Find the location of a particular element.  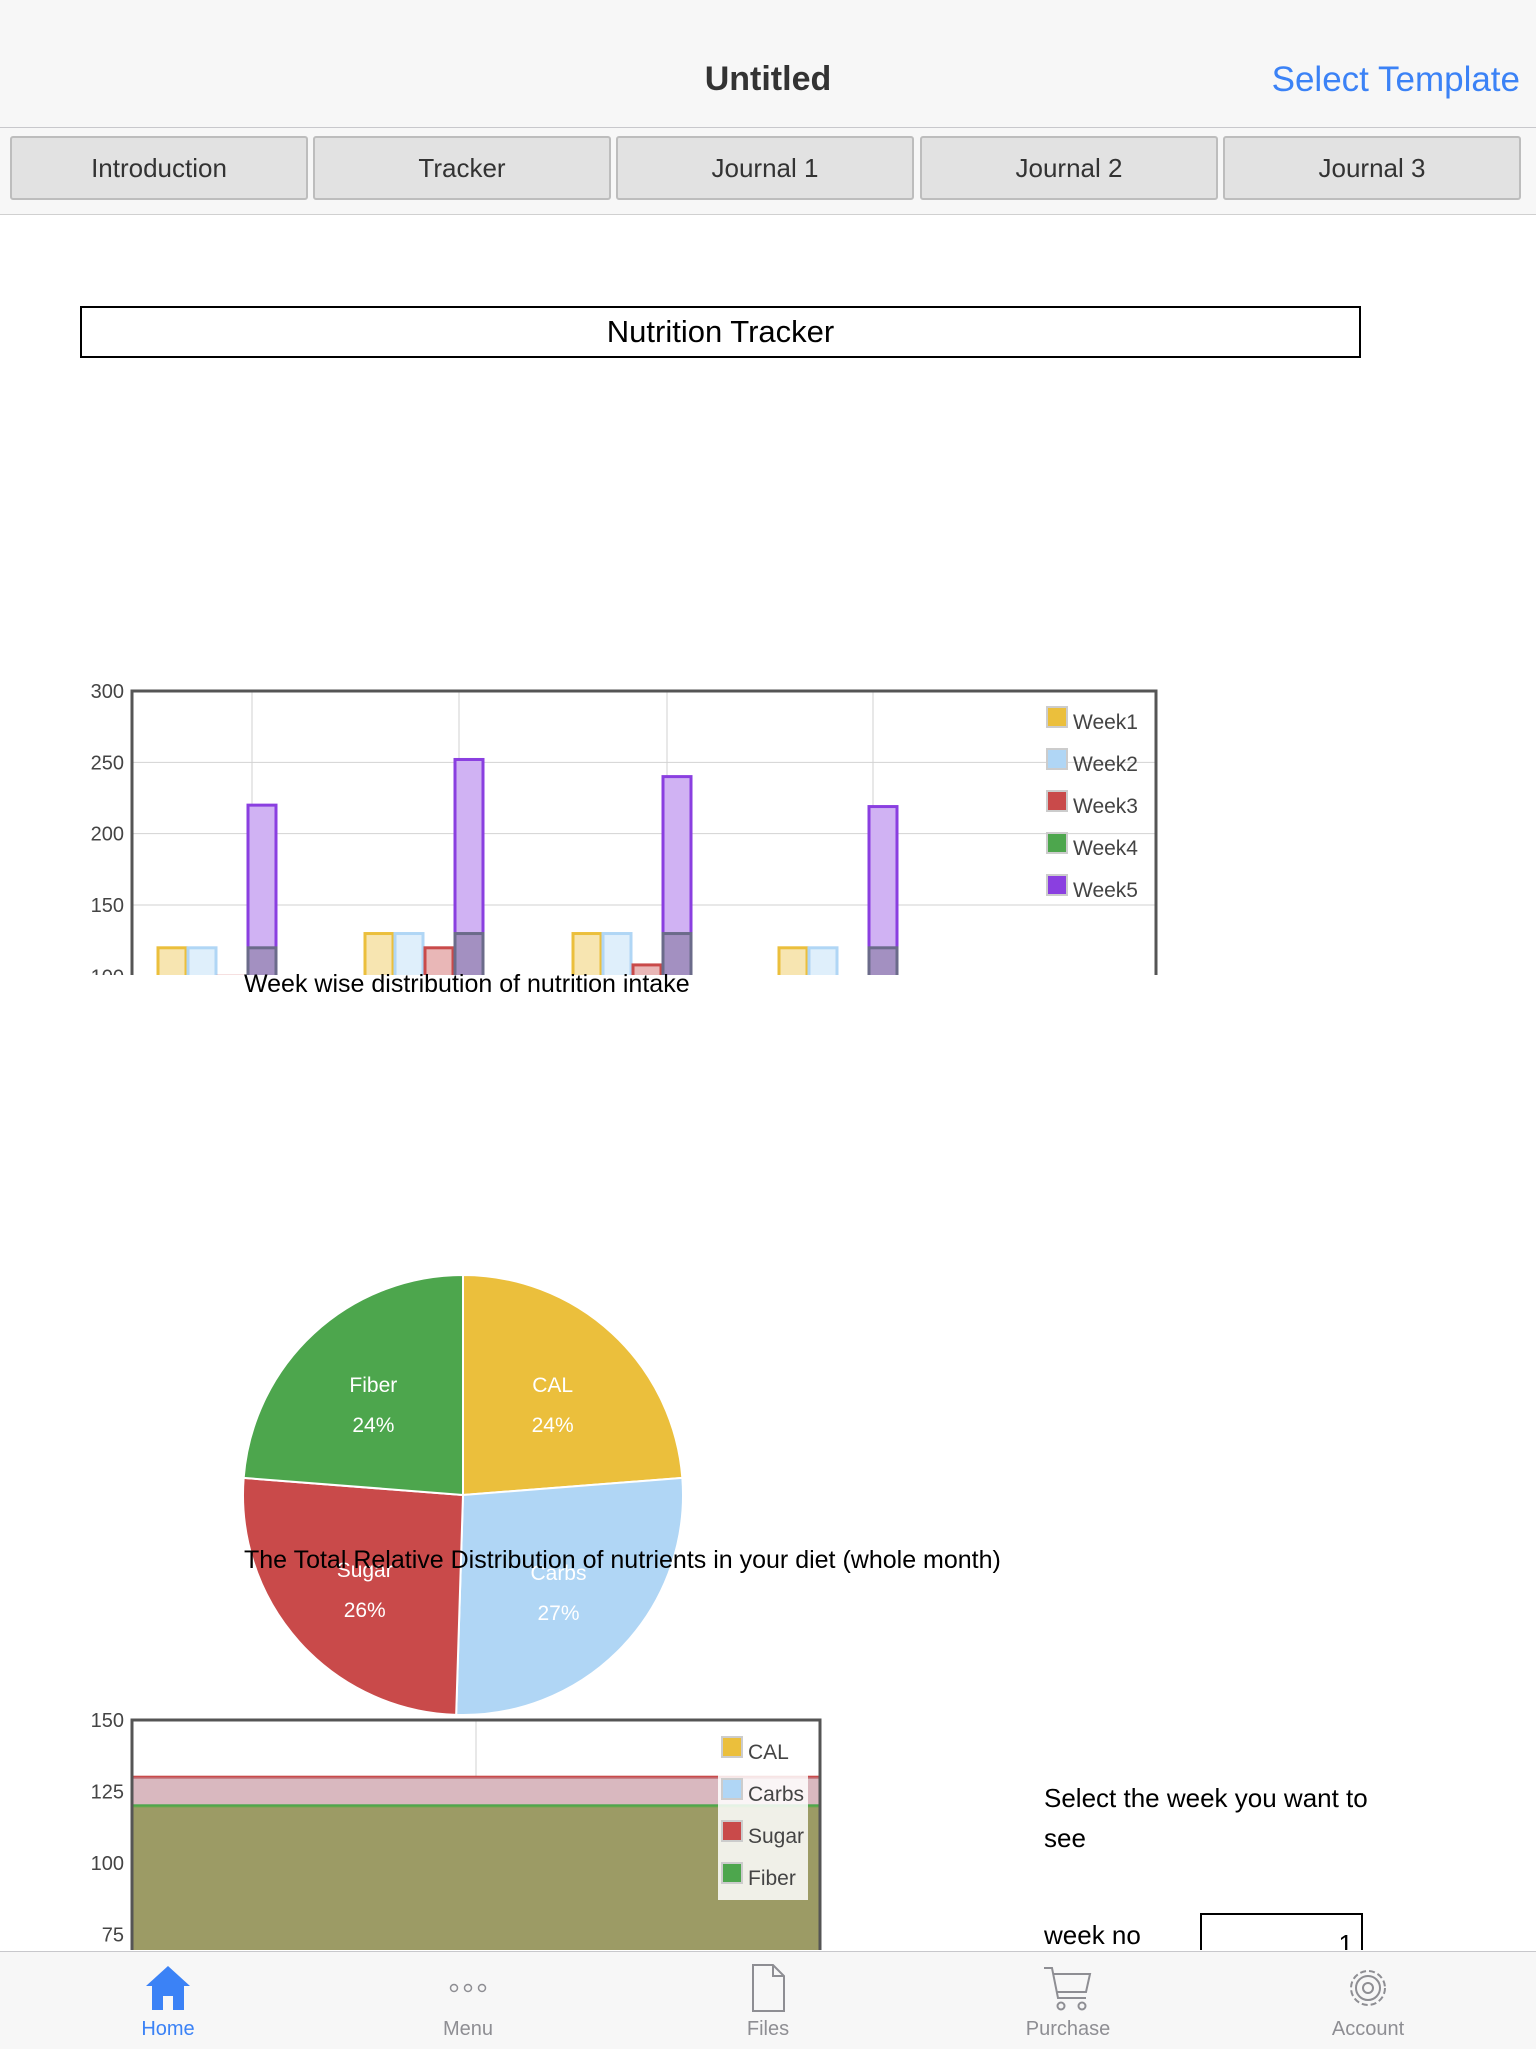

y-tick-label: 75 is located at coordinates (113, 1936).